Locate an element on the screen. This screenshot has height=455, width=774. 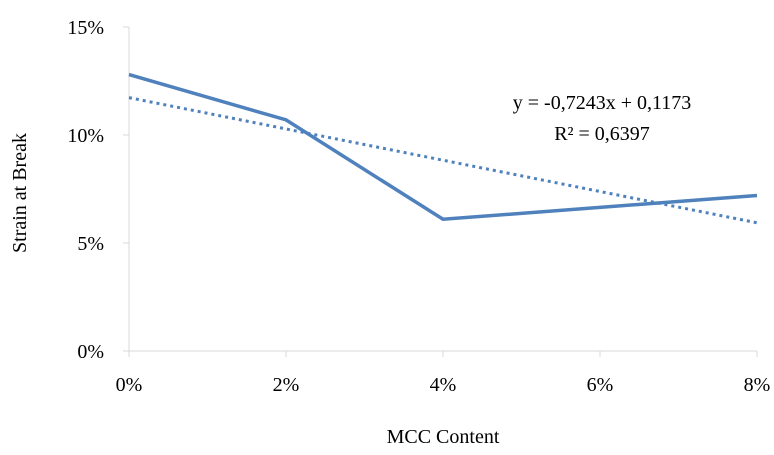
y-axis-ticks is located at coordinates (126, 189).